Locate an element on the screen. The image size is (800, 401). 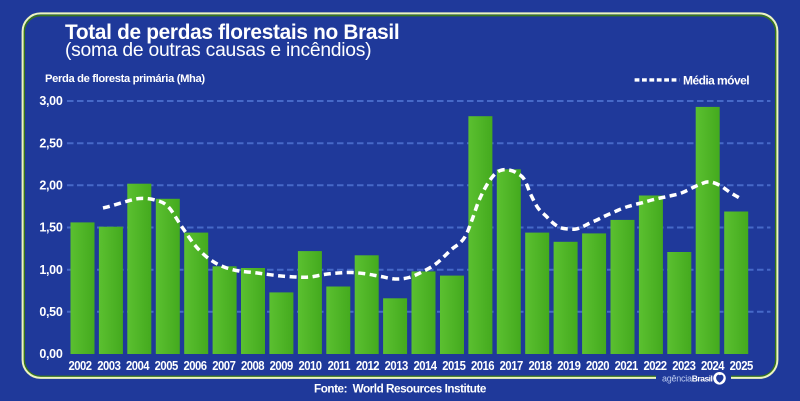
svg-text: 2023 is located at coordinates (684, 365).